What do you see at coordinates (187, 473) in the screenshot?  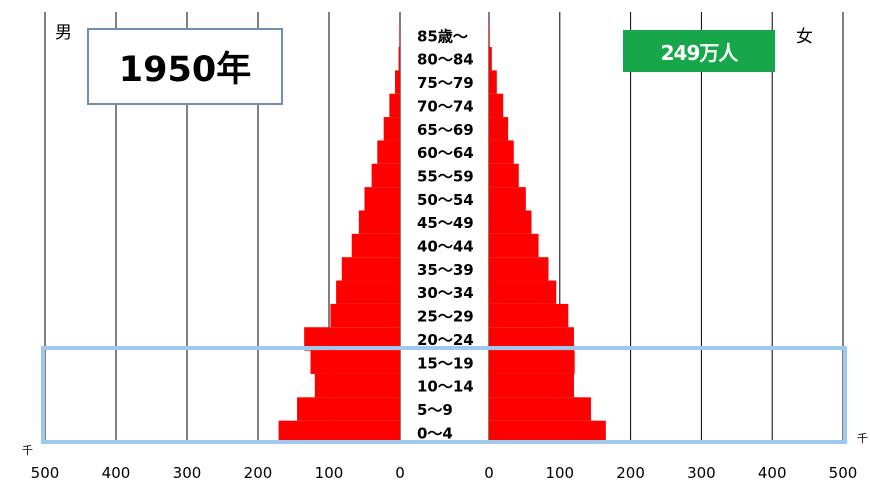 I see `x-tick-label-left: 300` at bounding box center [187, 473].